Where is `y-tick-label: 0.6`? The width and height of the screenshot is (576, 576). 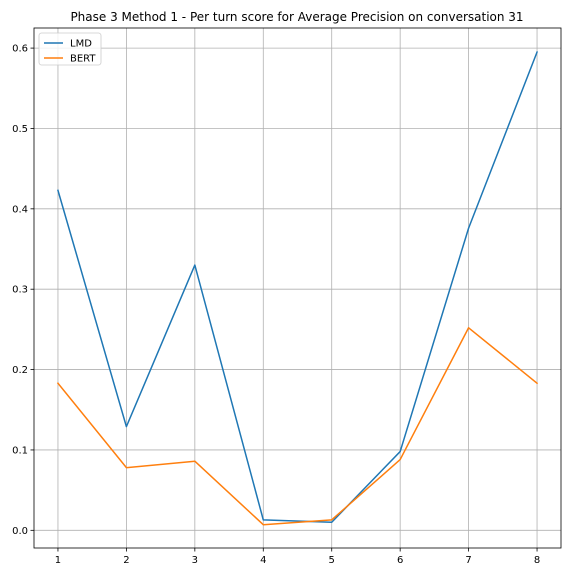
y-tick-label: 0.6 is located at coordinates (20, 49).